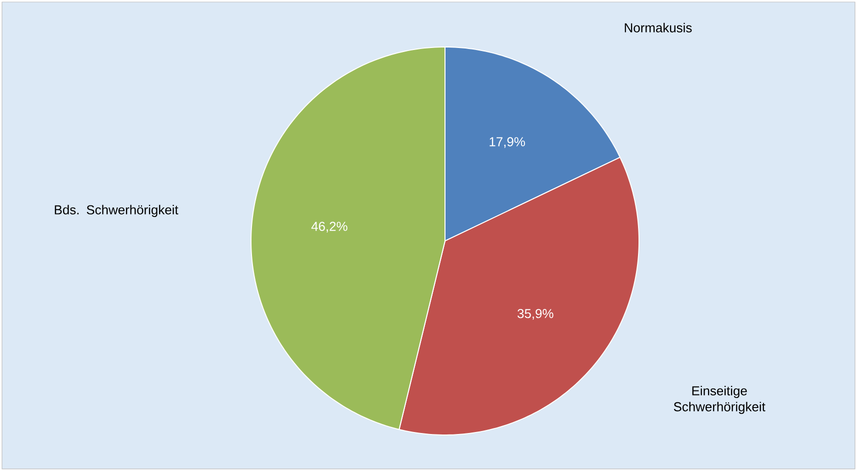 The height and width of the screenshot is (471, 857). What do you see at coordinates (658, 27) in the screenshot?
I see `slice-label: Normakusis` at bounding box center [658, 27].